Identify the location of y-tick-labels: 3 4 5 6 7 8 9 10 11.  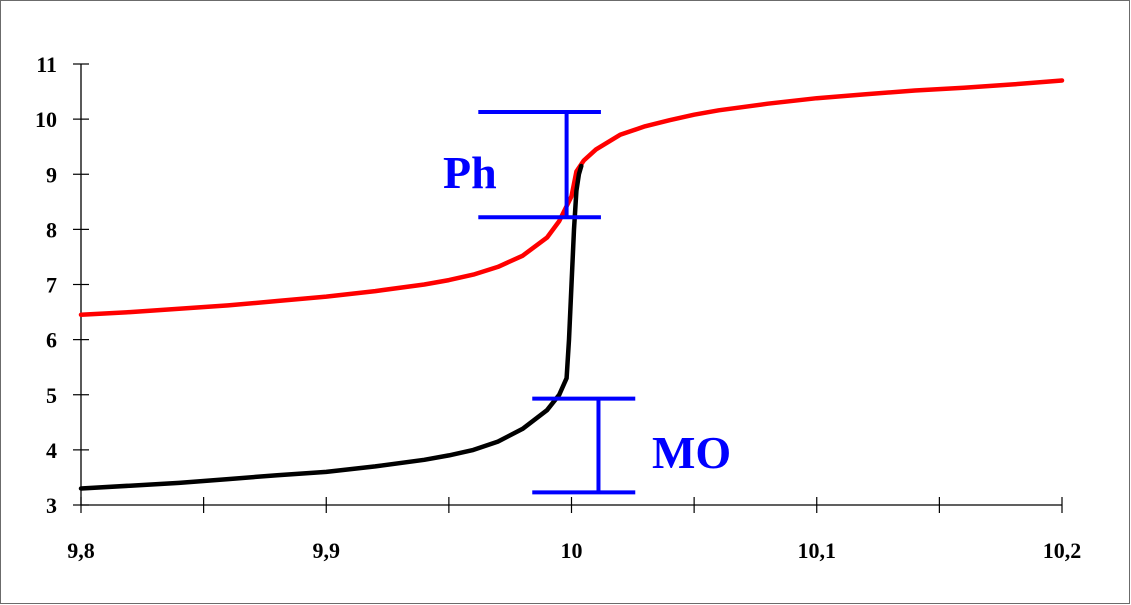
(46, 285).